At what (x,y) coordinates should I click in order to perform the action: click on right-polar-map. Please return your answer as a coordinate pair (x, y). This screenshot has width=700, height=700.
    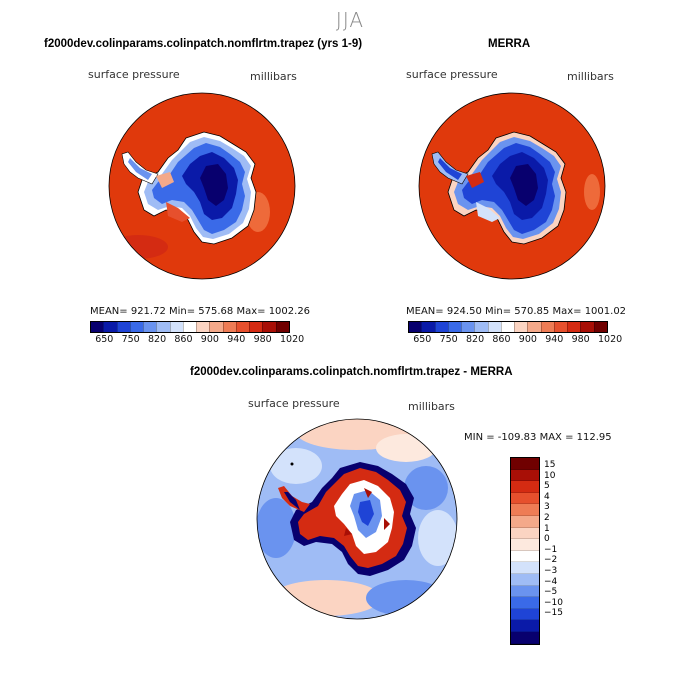
    Looking at the image, I should click on (512, 186).